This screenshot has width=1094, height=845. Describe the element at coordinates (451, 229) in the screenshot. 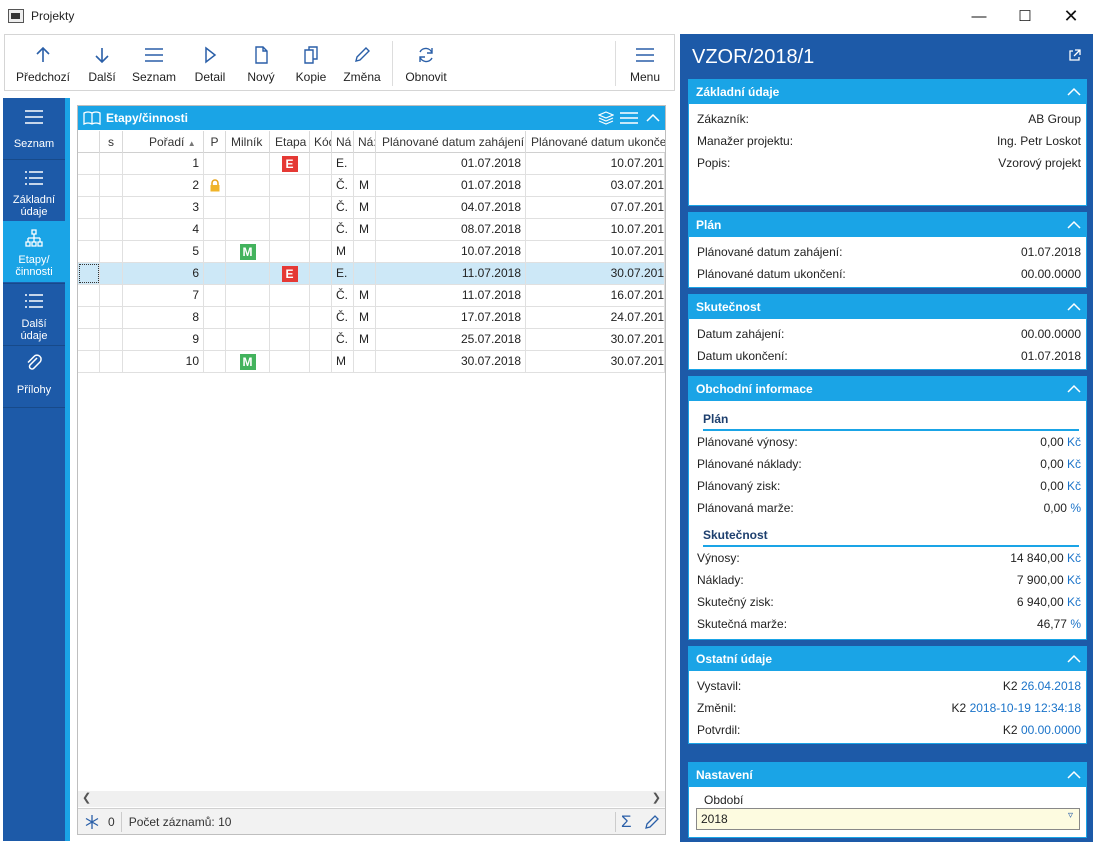

I see `planned-start-cell: 08.07.2018` at that location.